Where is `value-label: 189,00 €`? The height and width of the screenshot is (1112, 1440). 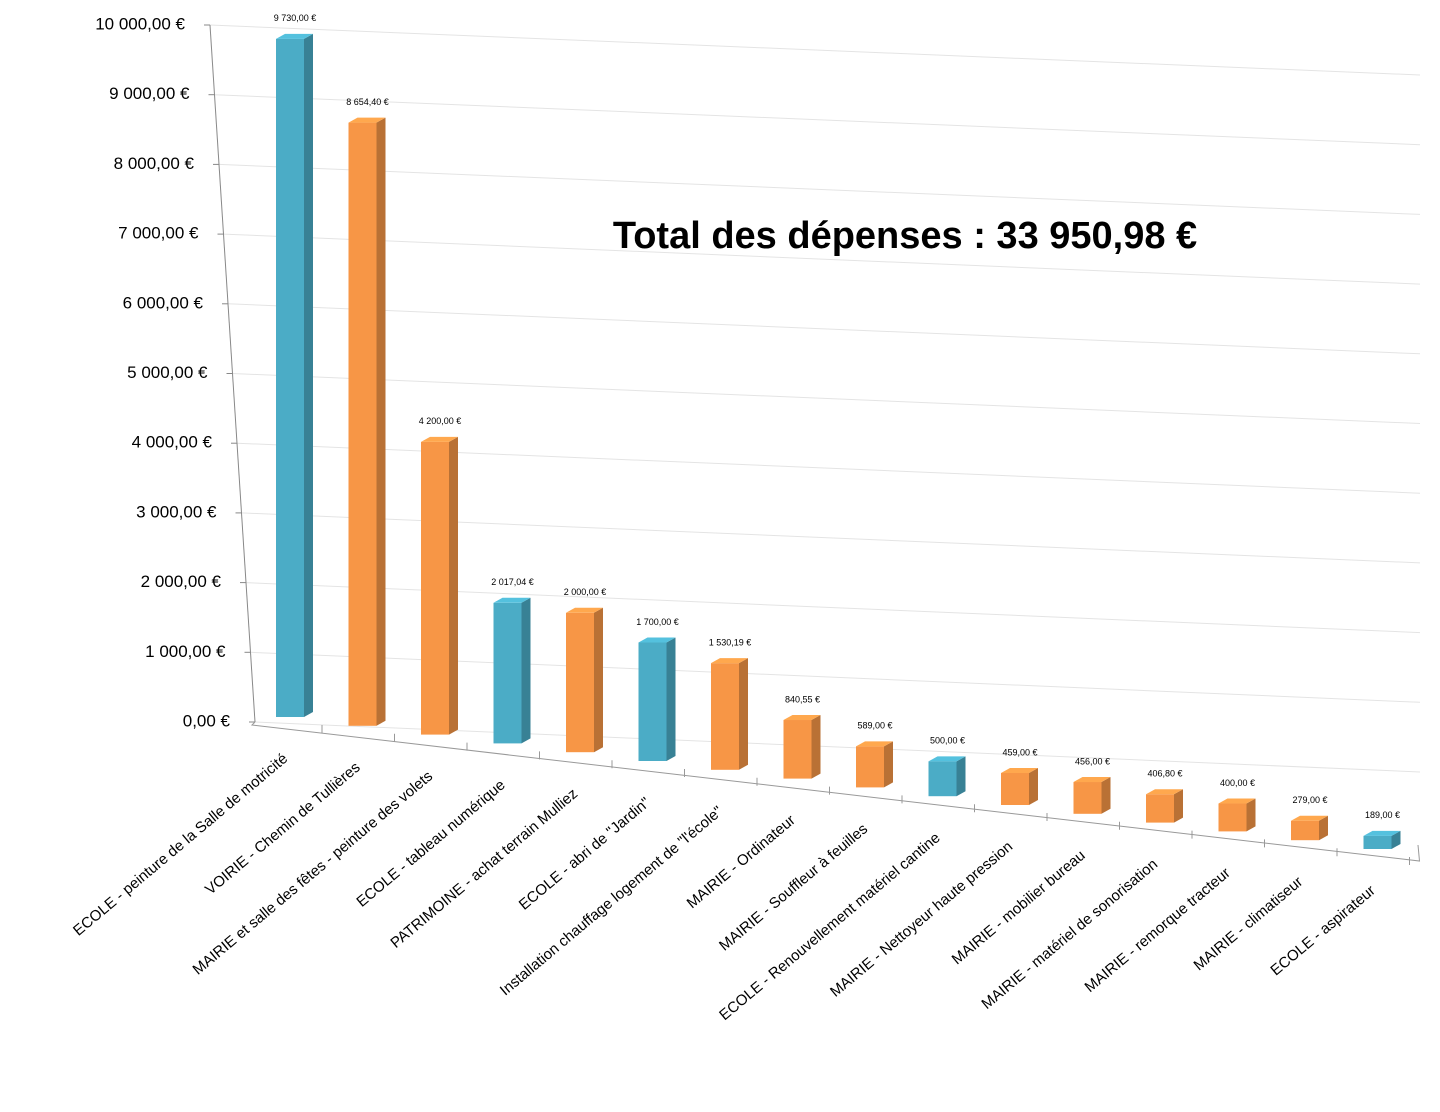 value-label: 189,00 € is located at coordinates (1382, 815).